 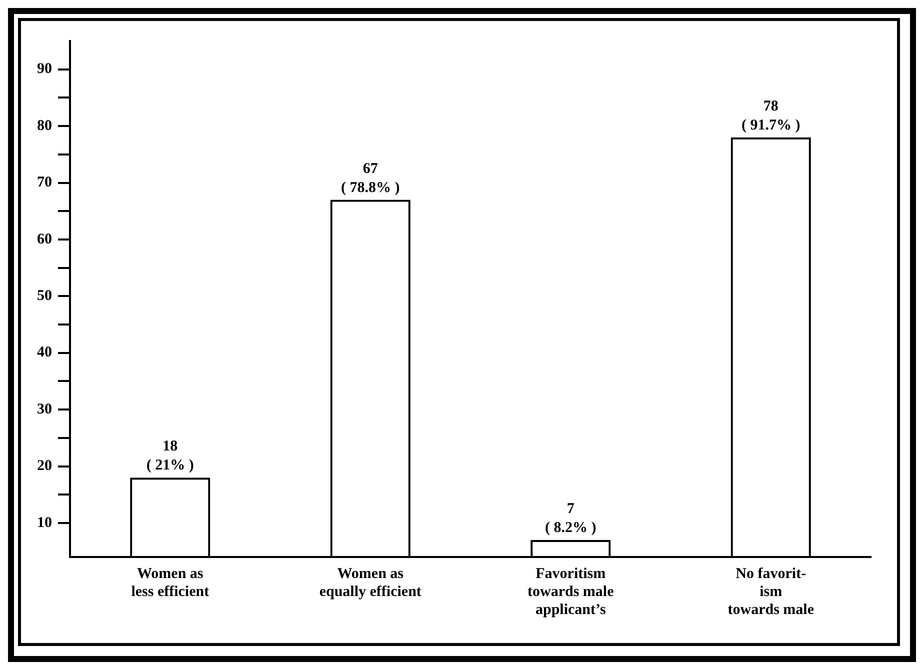 What do you see at coordinates (44, 182) in the screenshot?
I see `y-tick-label: 70` at bounding box center [44, 182].